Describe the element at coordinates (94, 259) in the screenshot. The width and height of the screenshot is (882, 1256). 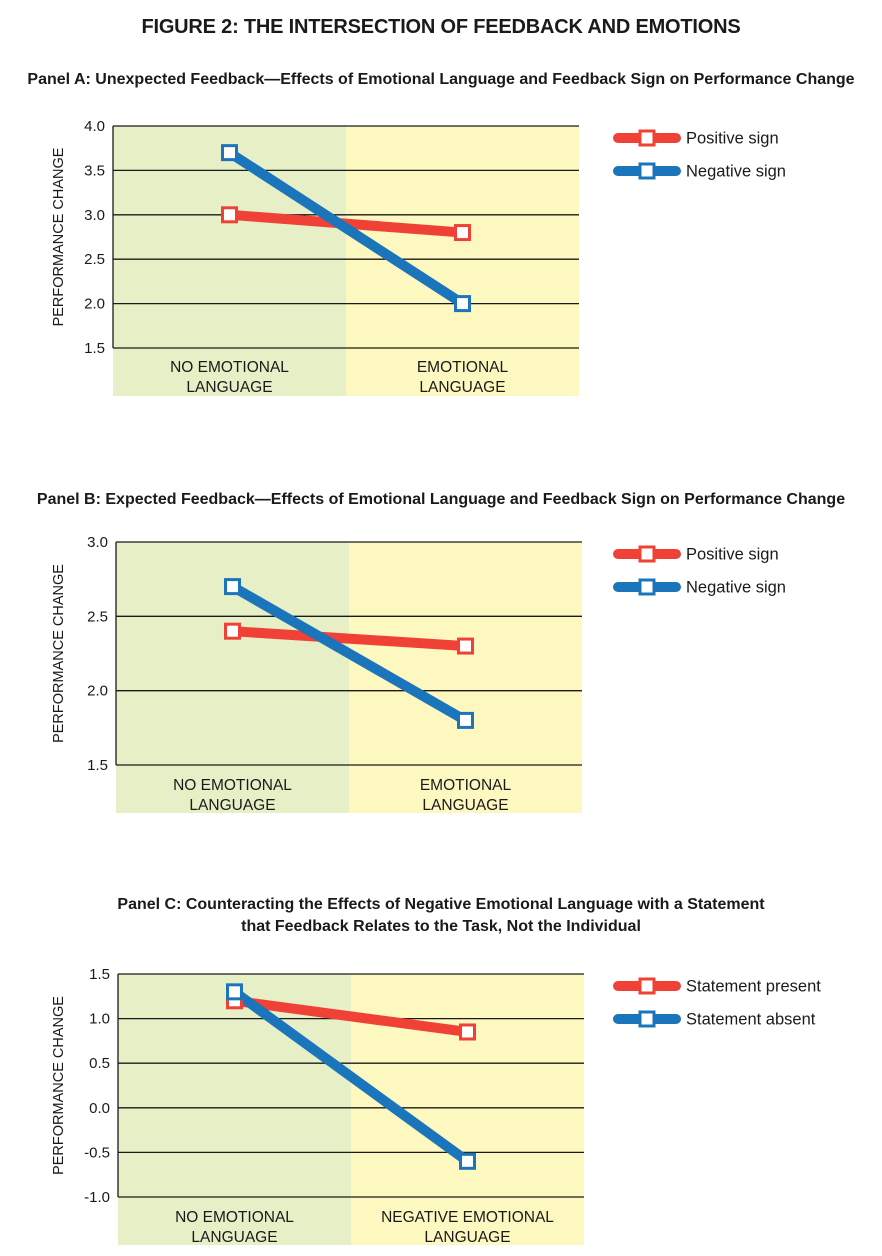
I see `panel-a-y-tick-label: 2.5` at that location.